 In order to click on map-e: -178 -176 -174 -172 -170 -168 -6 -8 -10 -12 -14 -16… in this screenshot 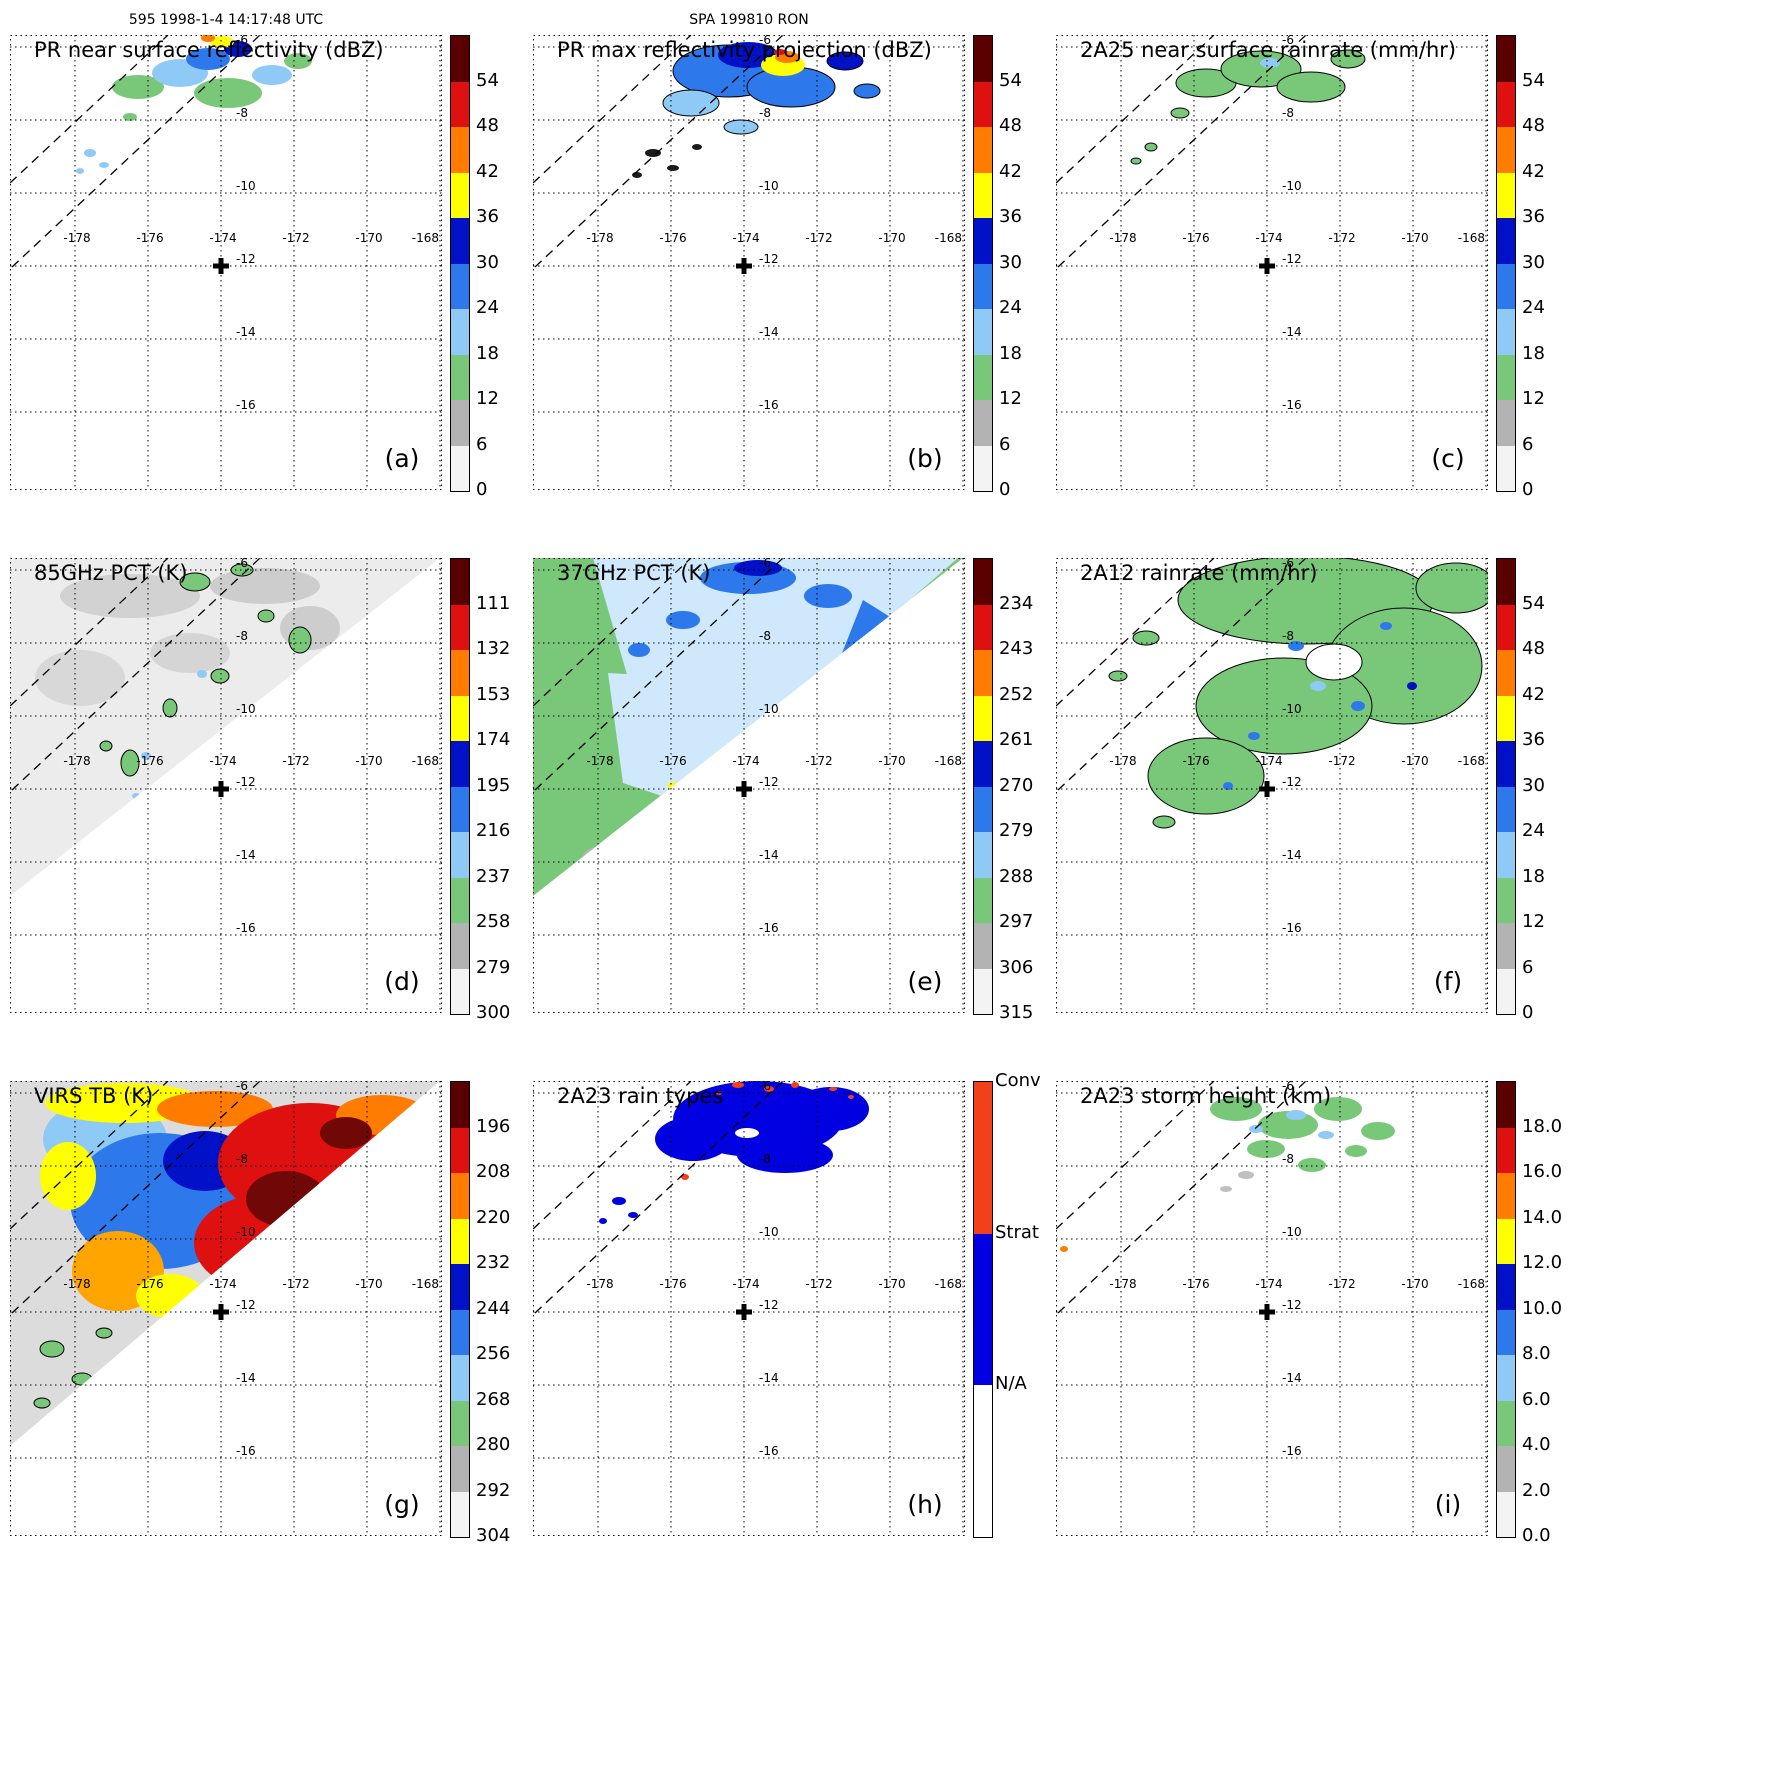, I will do `click(749, 785)`.